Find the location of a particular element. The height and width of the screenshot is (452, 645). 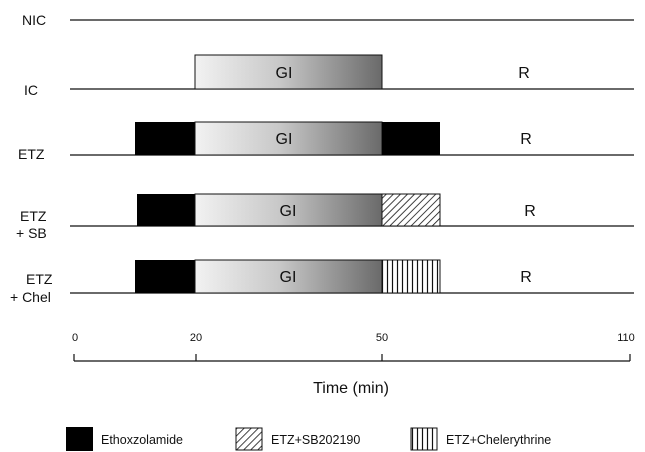

gi-block-etz-sb is located at coordinates (288, 210).